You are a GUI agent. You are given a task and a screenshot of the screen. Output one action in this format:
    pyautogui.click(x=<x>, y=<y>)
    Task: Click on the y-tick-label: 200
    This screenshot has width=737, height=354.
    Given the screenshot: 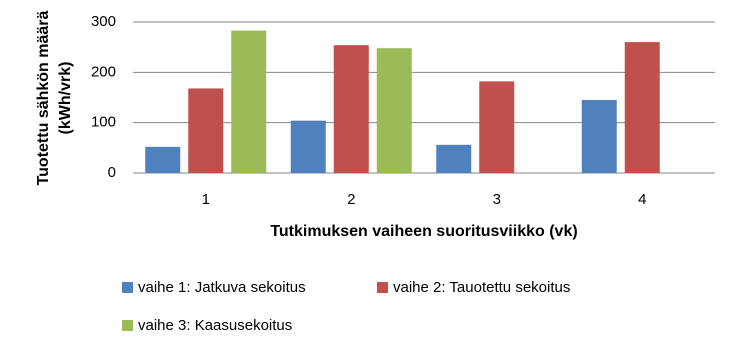 What is the action you would take?
    pyautogui.click(x=103, y=71)
    